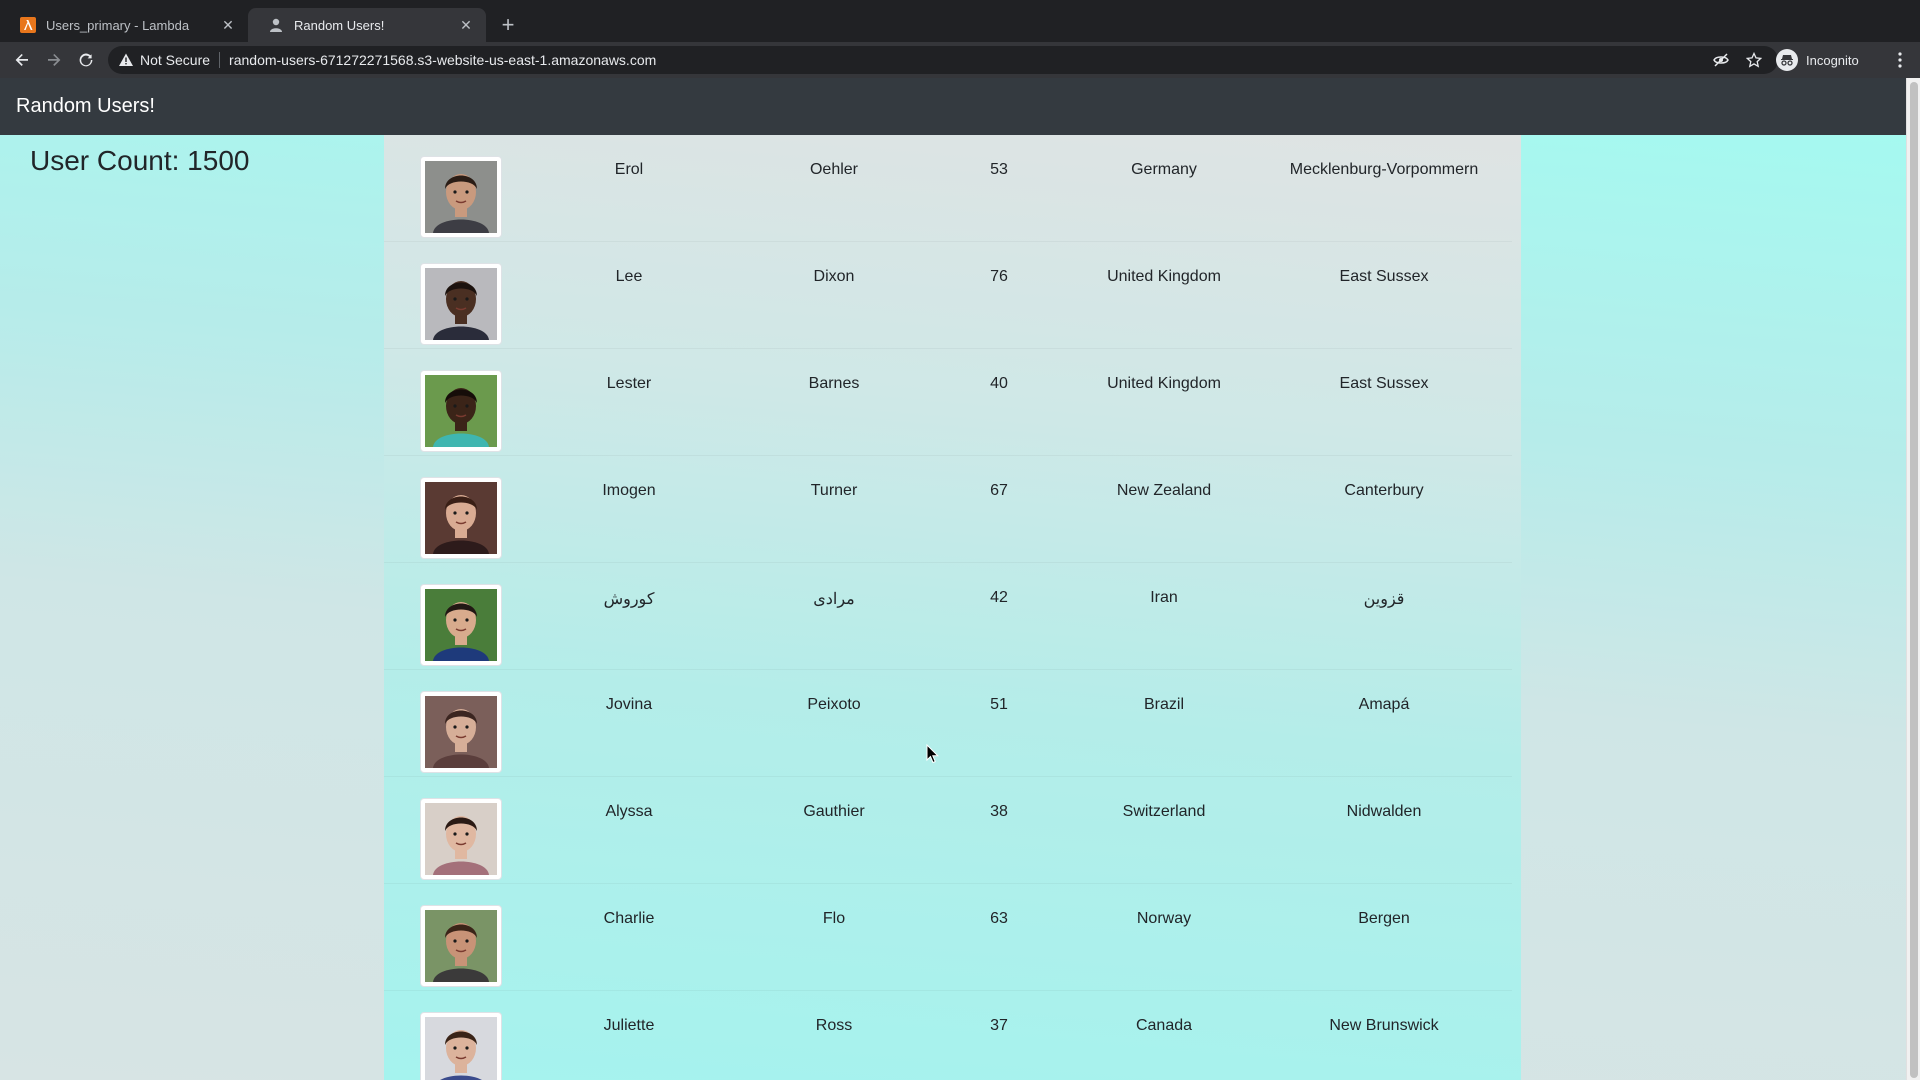 The height and width of the screenshot is (1080, 1920). Describe the element at coordinates (339, 25) in the screenshot. I see `tab-title: Random Users!` at that location.